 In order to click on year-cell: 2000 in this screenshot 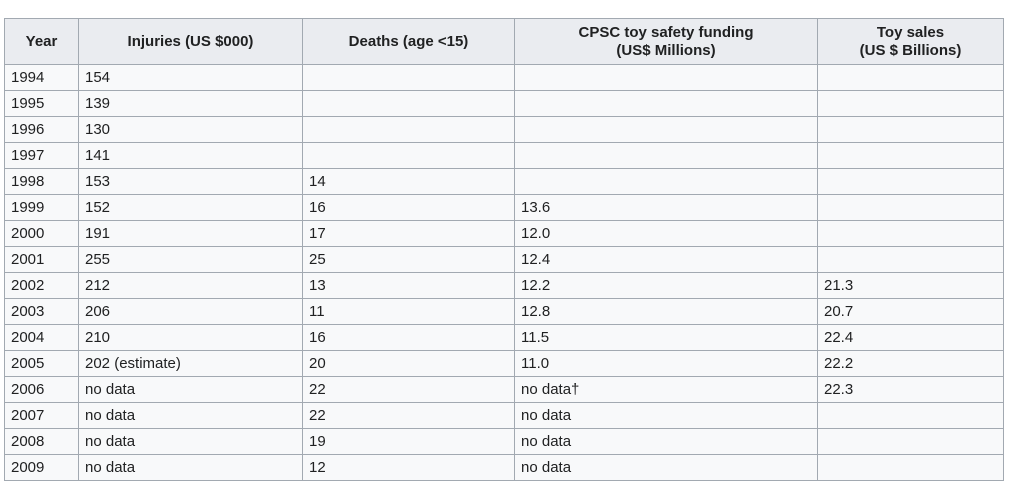, I will do `click(41, 233)`.